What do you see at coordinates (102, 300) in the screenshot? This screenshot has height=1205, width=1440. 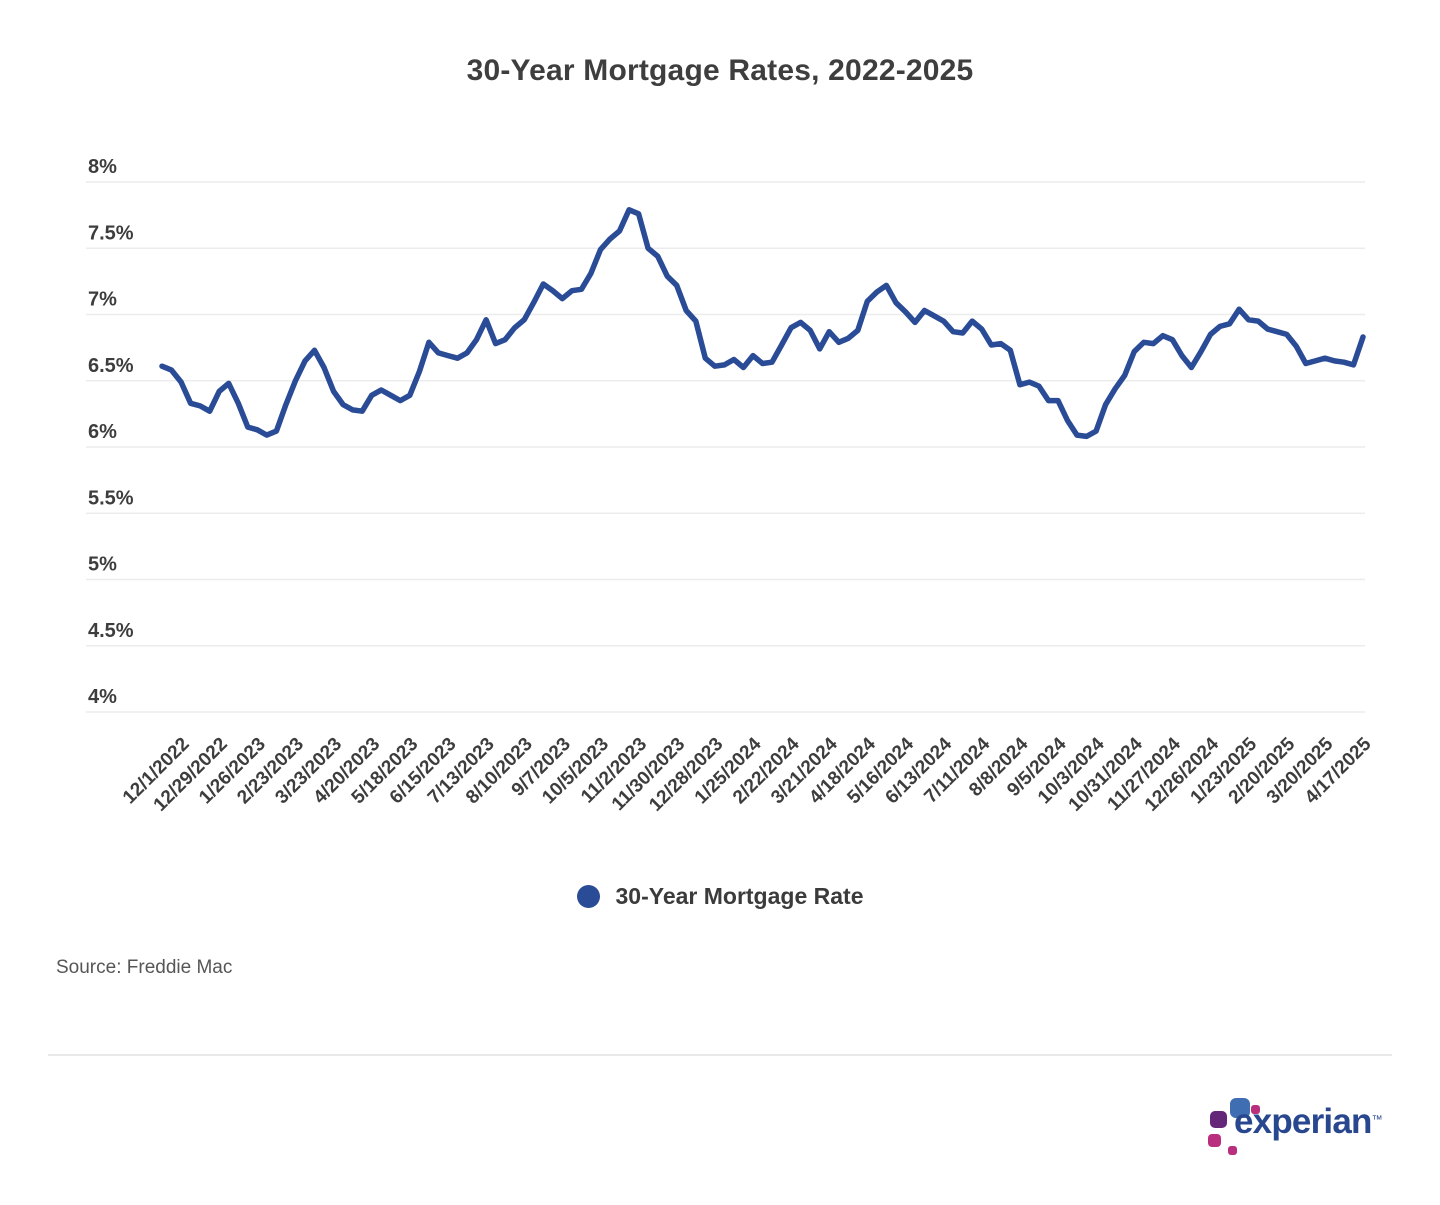 I see `y-axis-tick-label: 7%` at bounding box center [102, 300].